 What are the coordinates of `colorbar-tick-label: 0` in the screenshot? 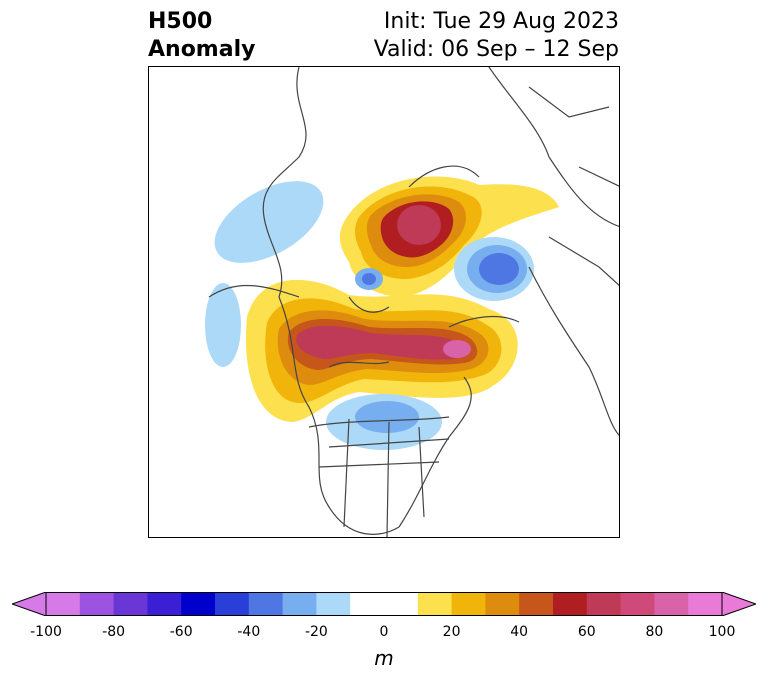 It's located at (384, 632).